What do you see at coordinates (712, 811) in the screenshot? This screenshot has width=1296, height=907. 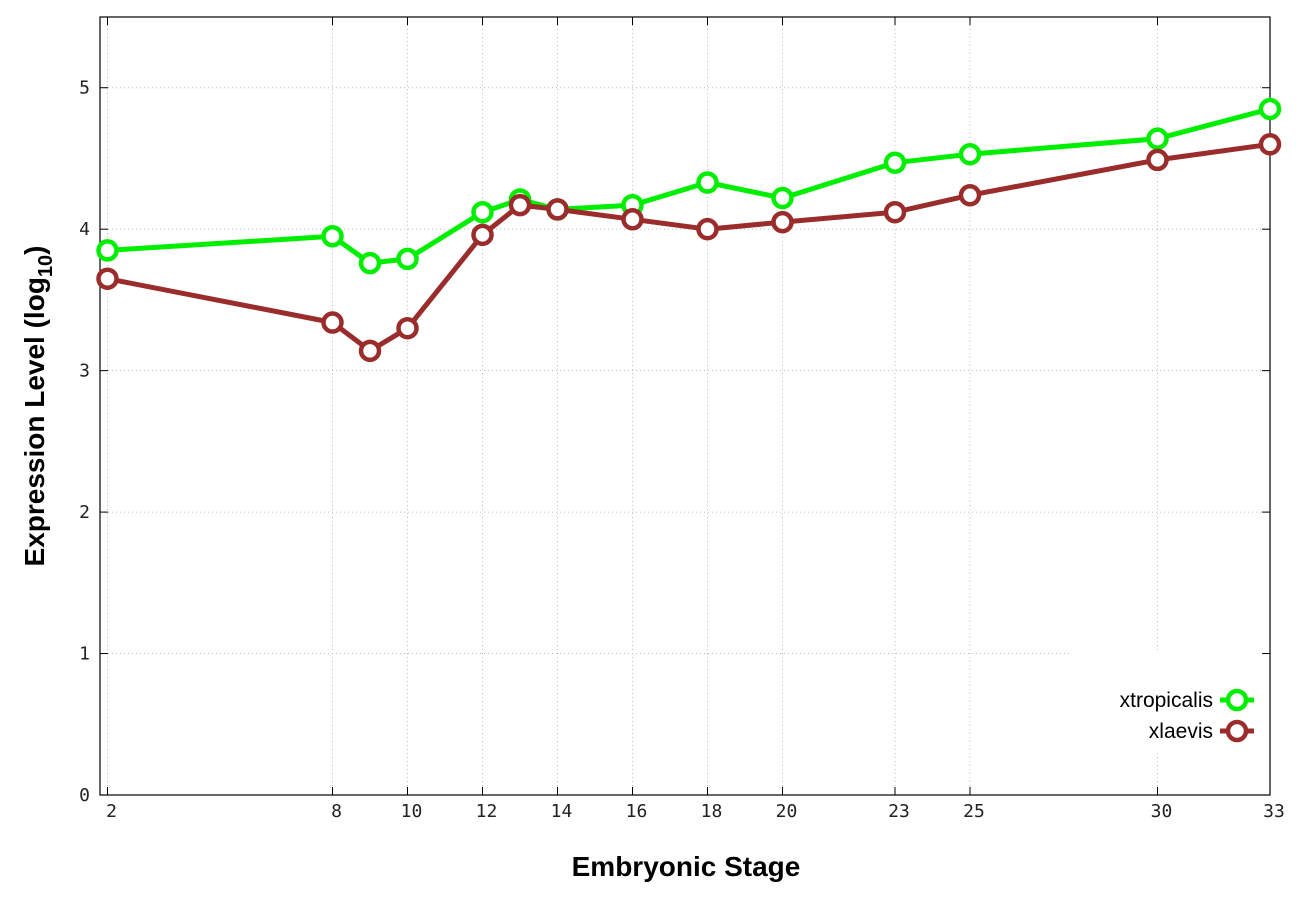 I see `x-tick-label: 18` at bounding box center [712, 811].